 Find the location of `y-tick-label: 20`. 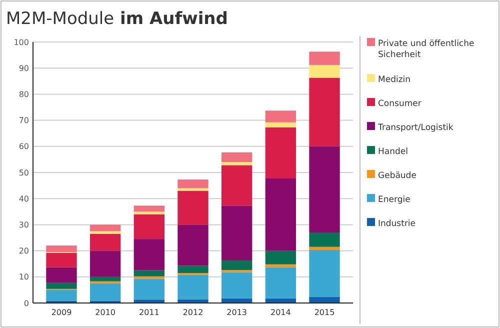

y-tick-label: 20 is located at coordinates (23, 251).